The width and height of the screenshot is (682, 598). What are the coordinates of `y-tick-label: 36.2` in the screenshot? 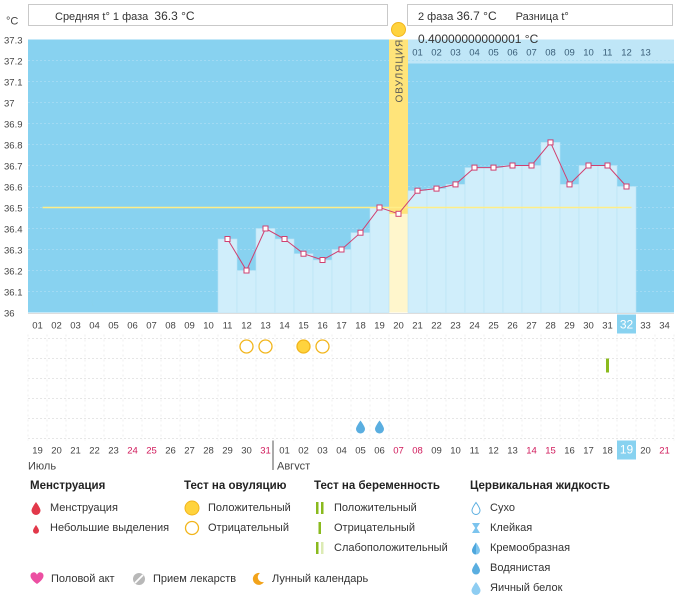 It's located at (13, 272).